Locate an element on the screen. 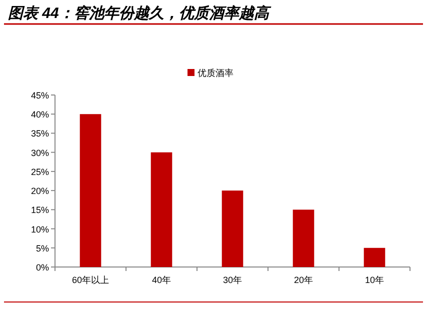 Image resolution: width=427 pixels, height=335 pixels. y-tick-label: 30% is located at coordinates (39, 153).